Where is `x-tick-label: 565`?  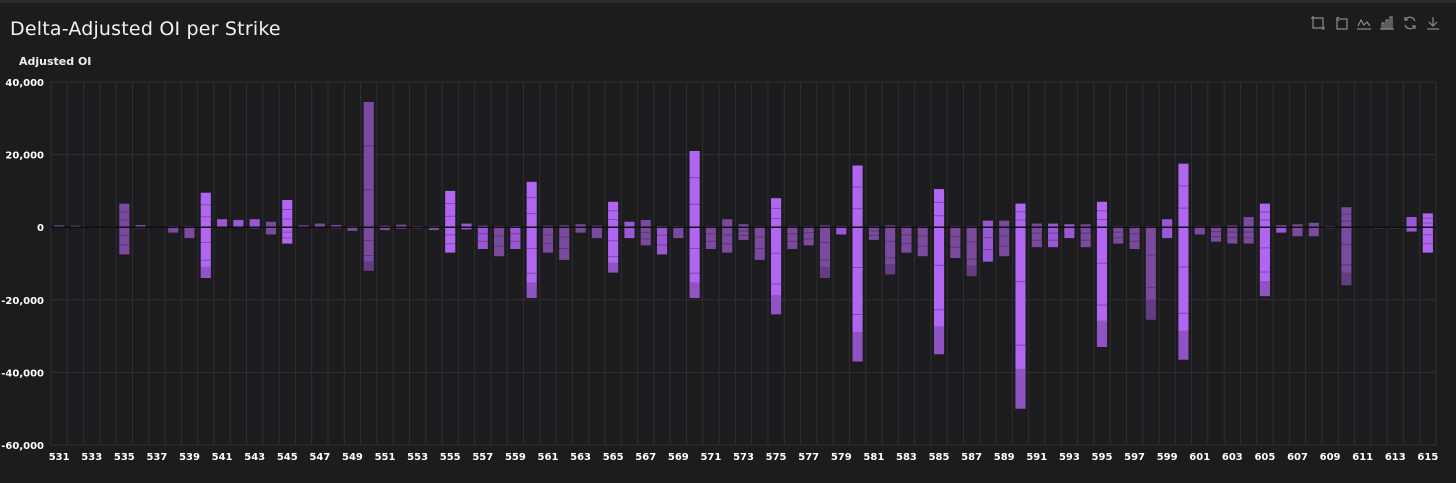 x-tick-label: 565 is located at coordinates (613, 457).